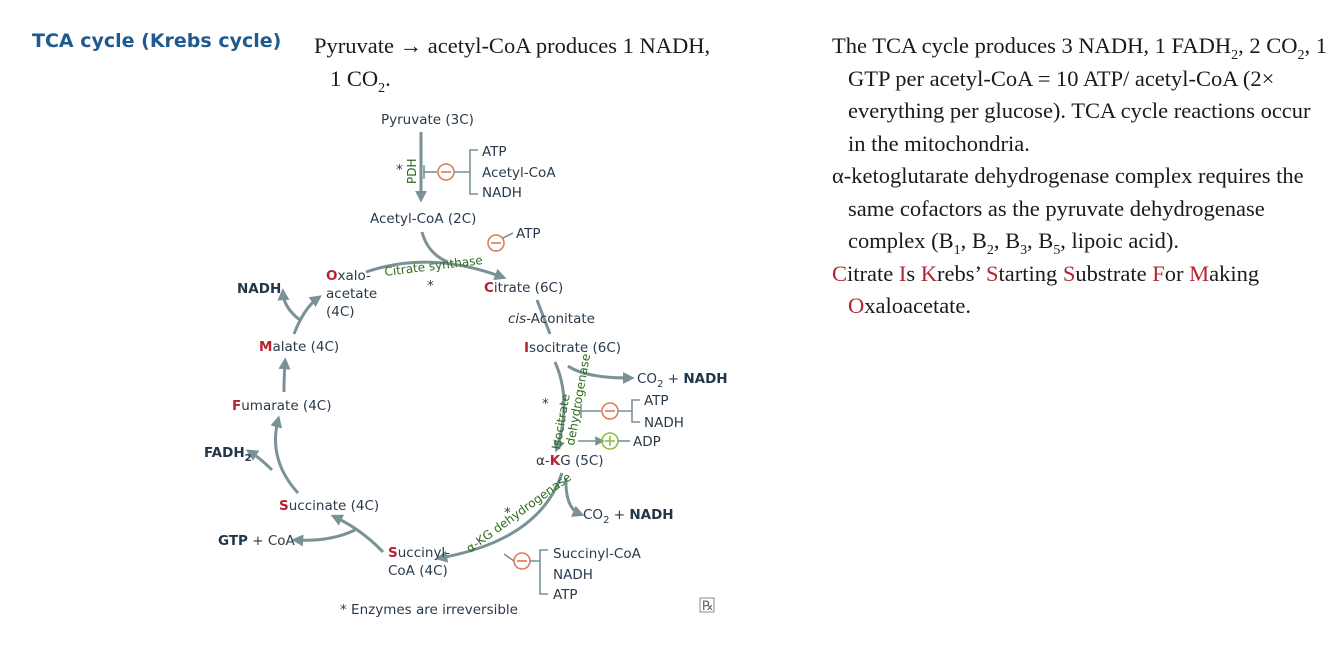 This screenshot has height=648, width=1338. What do you see at coordinates (351, 294) in the screenshot?
I see `svg-text: acetate` at bounding box center [351, 294].